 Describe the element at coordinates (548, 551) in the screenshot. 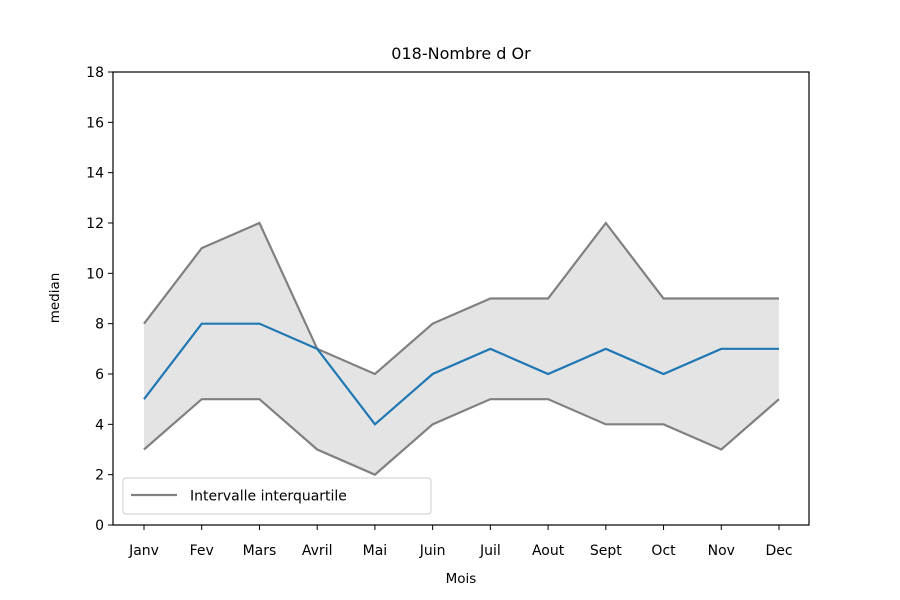

I see `x-tick-label: Aout` at that location.